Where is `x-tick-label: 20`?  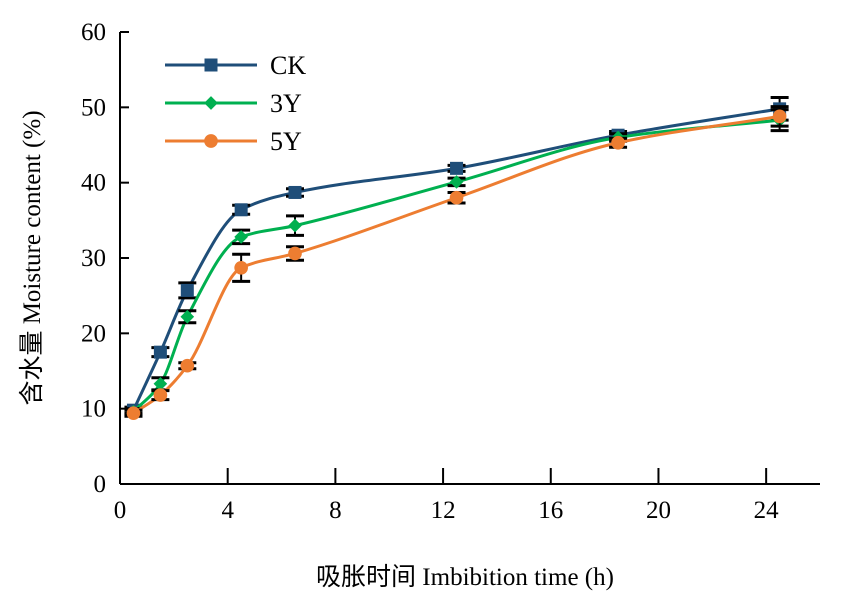
x-tick-label: 20 is located at coordinates (658, 510).